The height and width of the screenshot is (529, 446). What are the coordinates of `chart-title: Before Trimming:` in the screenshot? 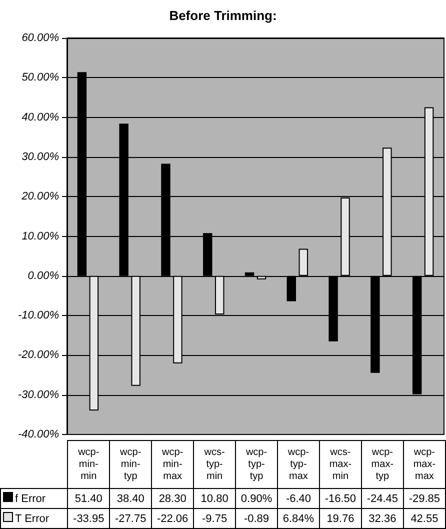 It's located at (223, 15).